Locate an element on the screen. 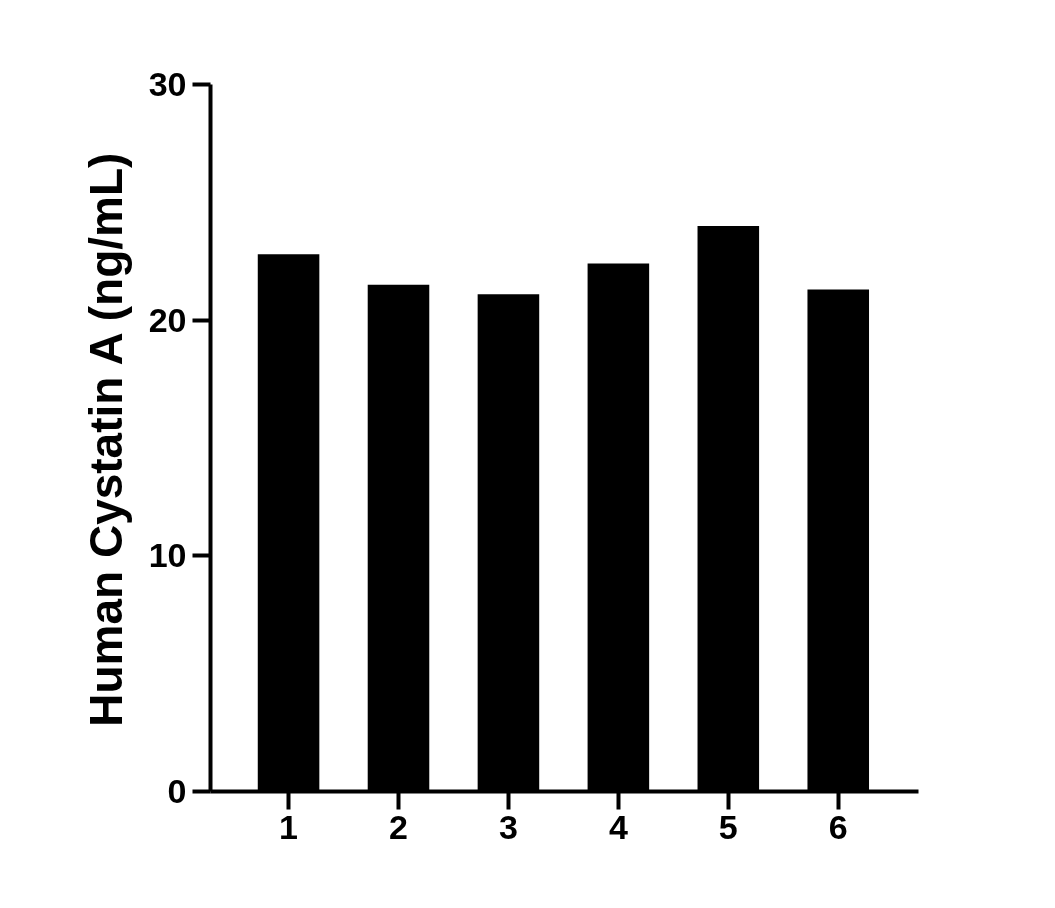 This screenshot has height=908, width=1055. x-tick-label: 2 is located at coordinates (398, 826).